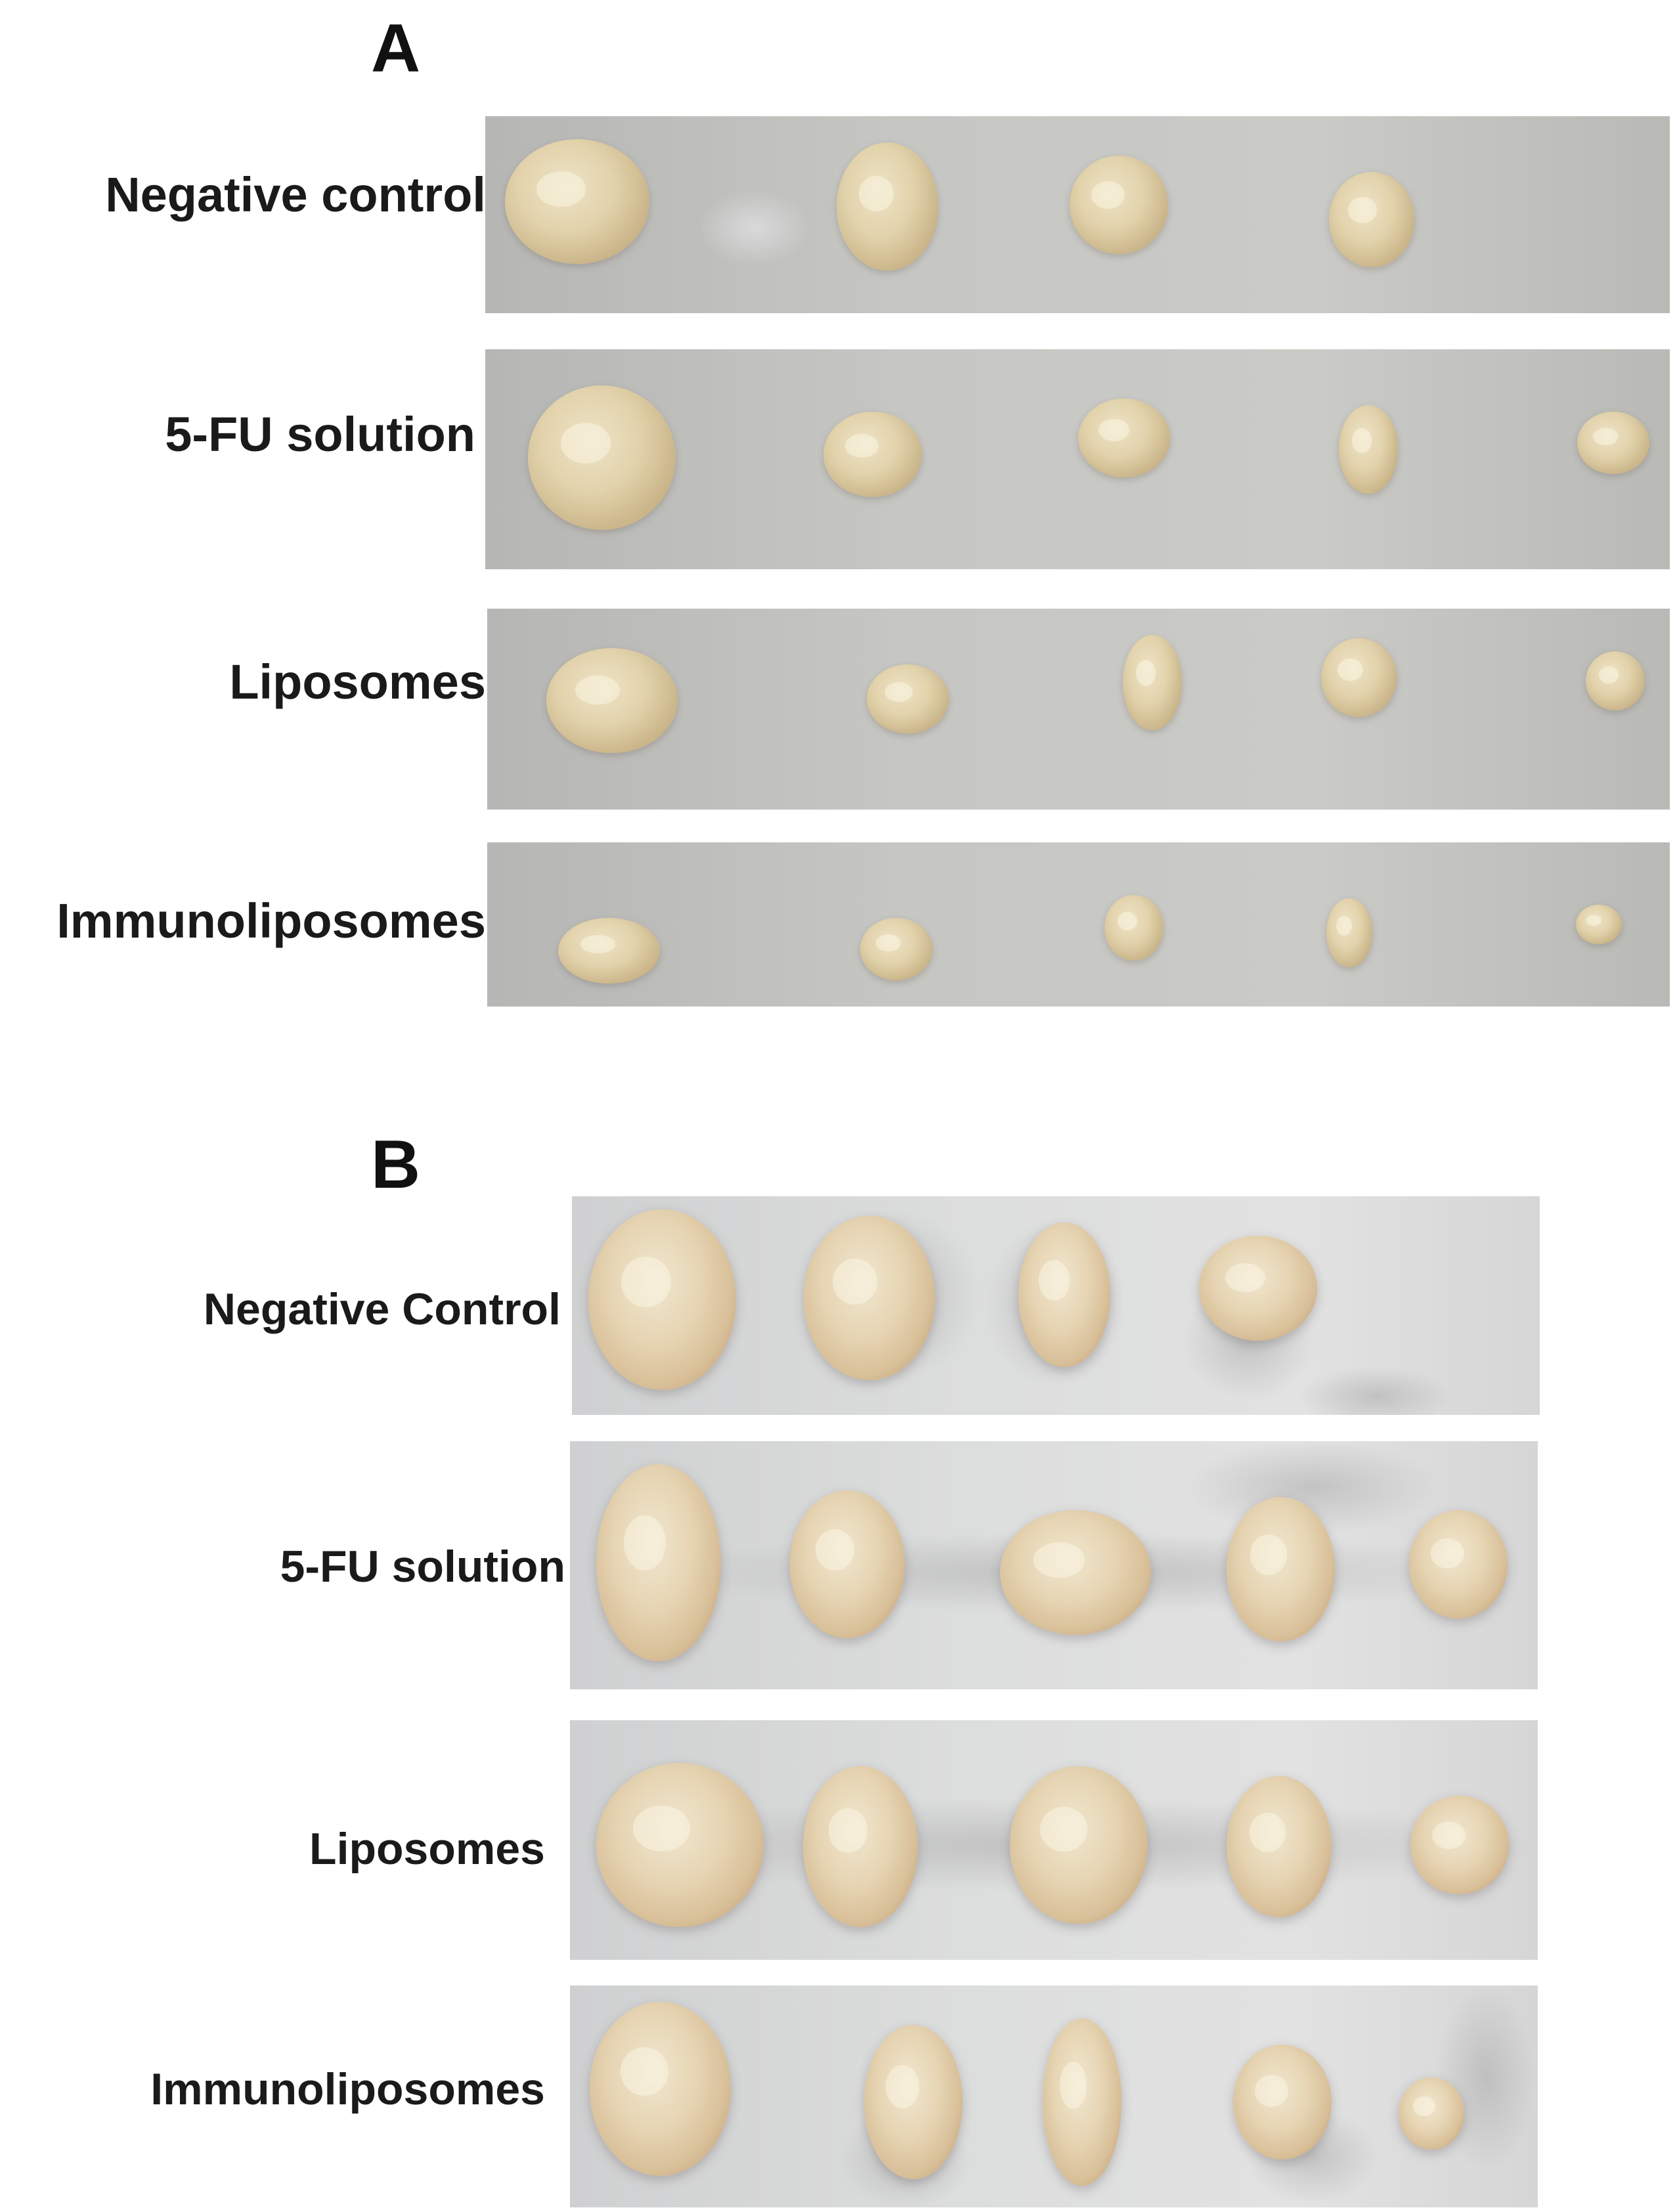  I want to click on panel-a-row-label-negative-control: Negative control, so click(295, 195).